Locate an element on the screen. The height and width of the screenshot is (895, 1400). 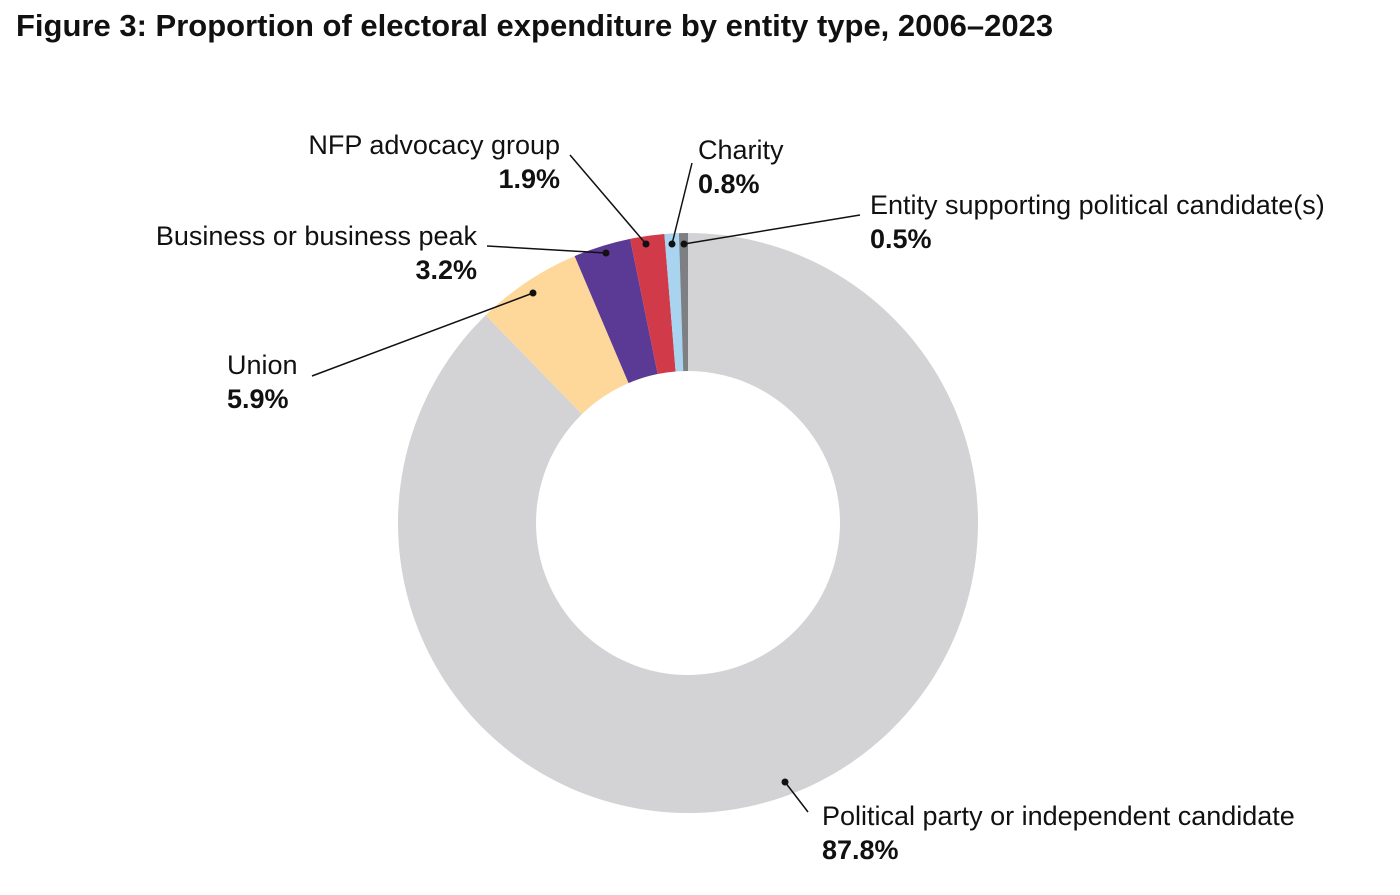
segment-label: Charity is located at coordinates (741, 150).